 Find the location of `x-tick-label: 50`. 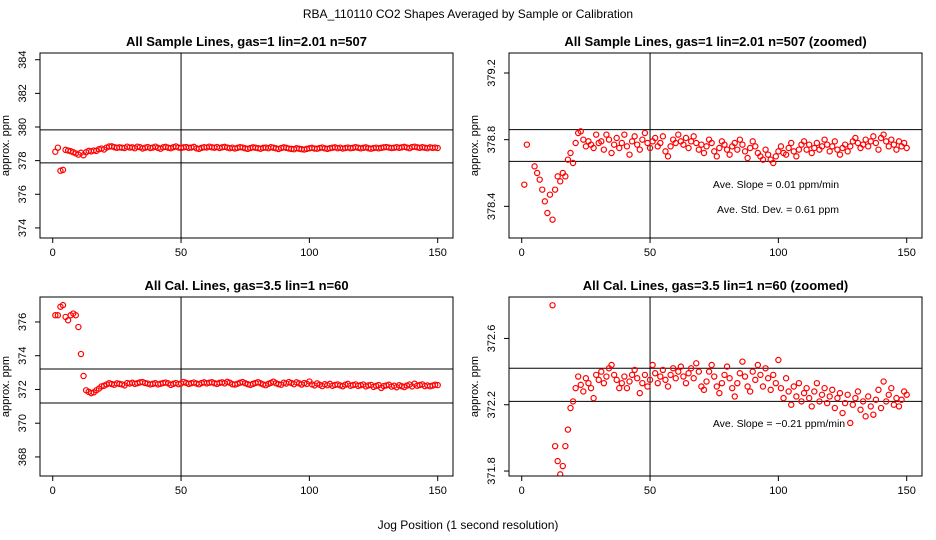

x-tick-label: 50 is located at coordinates (181, 253).